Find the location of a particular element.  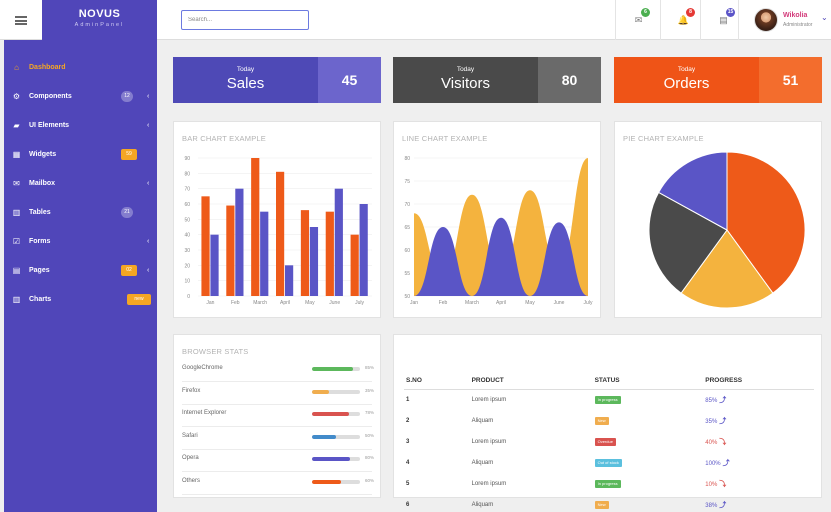

row-number: 2 is located at coordinates (408, 420).